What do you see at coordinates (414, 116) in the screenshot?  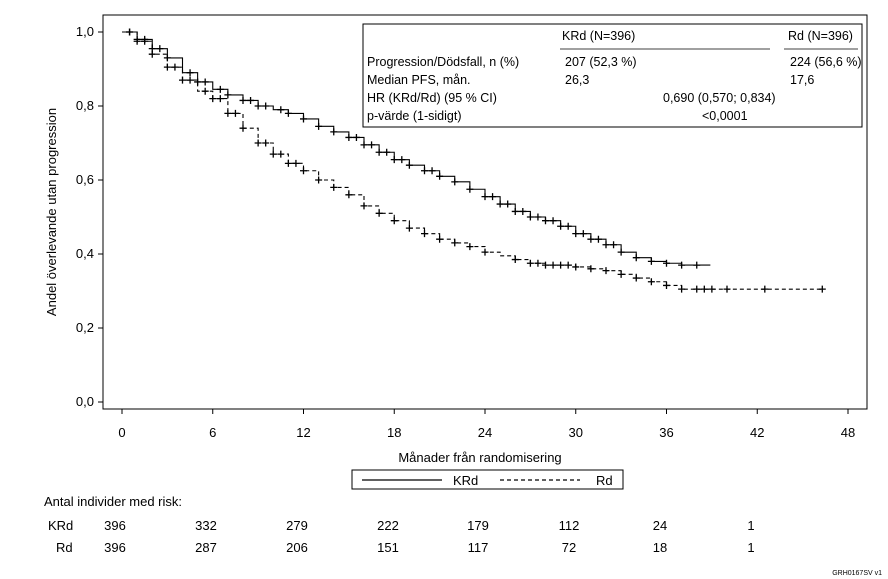 I see `info-row-4-label: p-värde (1-sidigt)` at bounding box center [414, 116].